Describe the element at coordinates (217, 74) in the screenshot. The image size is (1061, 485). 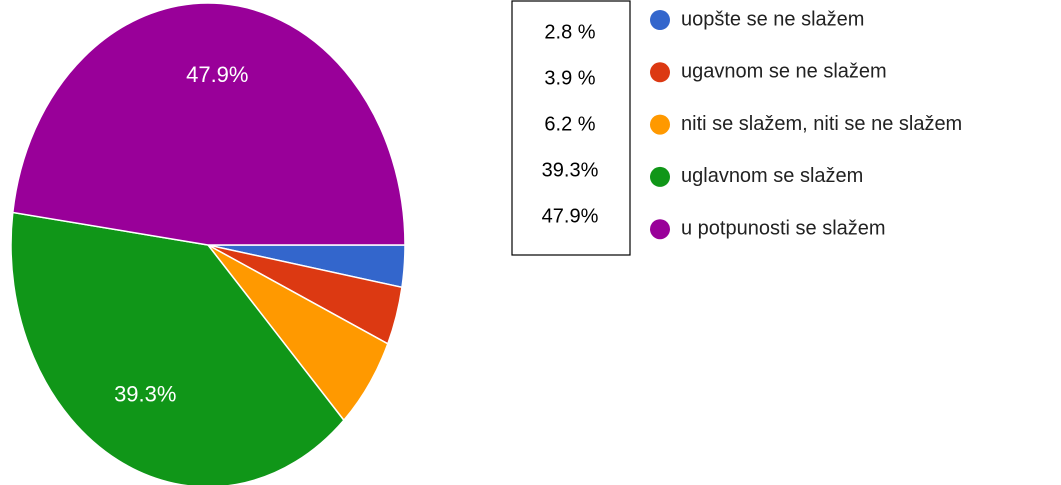
I see `slice-label: 47.9%` at that location.